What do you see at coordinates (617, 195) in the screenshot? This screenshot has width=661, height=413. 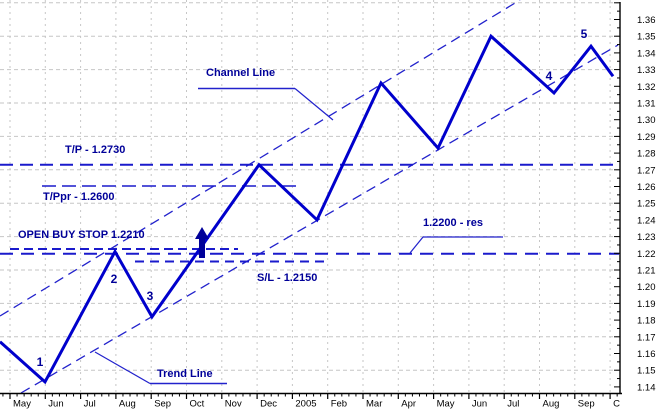 I see `y-axis-ticks` at bounding box center [617, 195].